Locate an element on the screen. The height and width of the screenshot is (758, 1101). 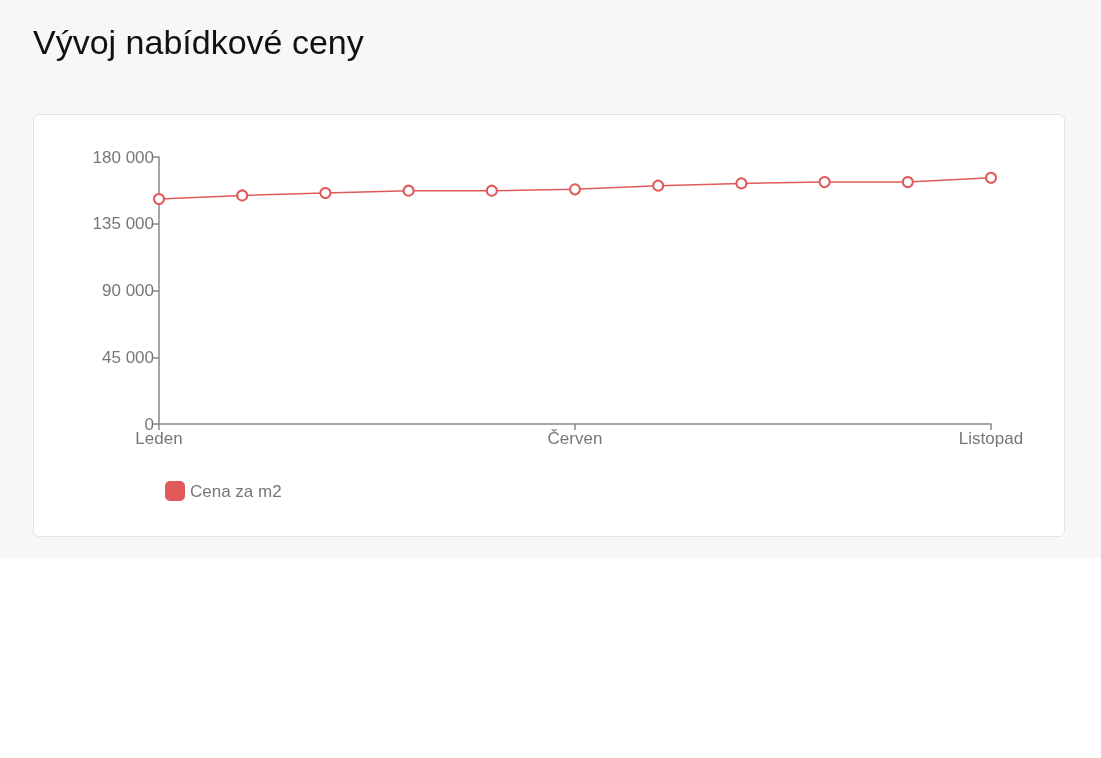
chart-title: Vývoj nabídkové ceny is located at coordinates (198, 42).